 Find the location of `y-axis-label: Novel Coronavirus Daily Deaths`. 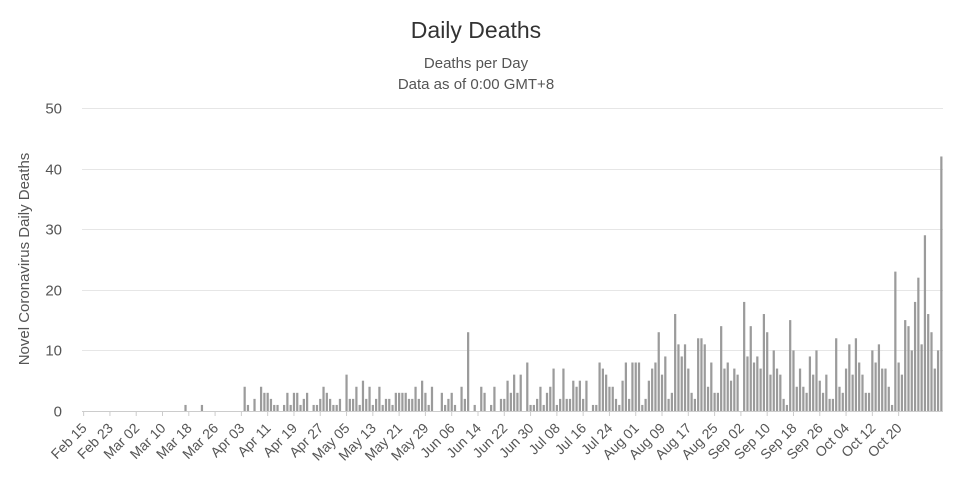

y-axis-label: Novel Coronavirus Daily Deaths is located at coordinates (24, 259).